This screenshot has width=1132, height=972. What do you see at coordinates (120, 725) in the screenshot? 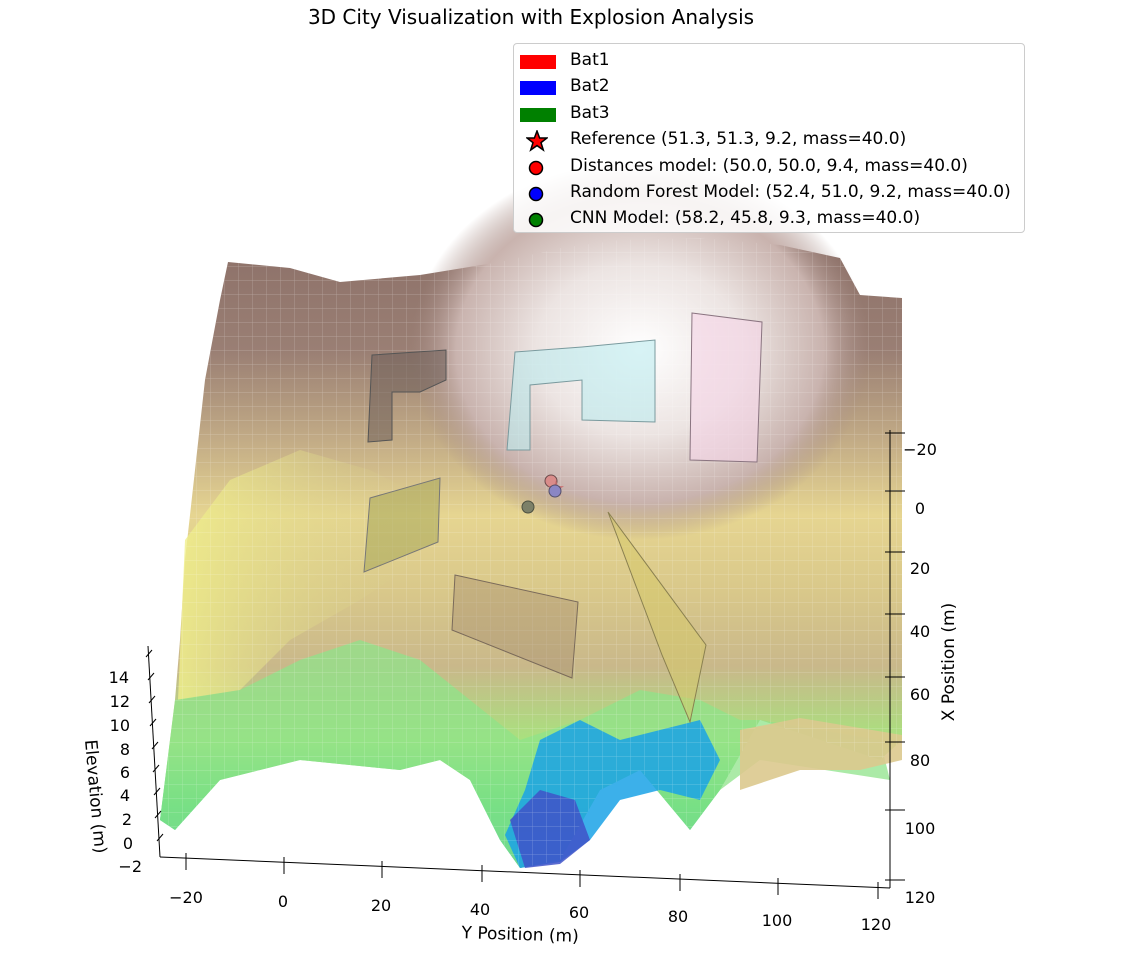
I see `z-tick-label: 10` at bounding box center [120, 725].